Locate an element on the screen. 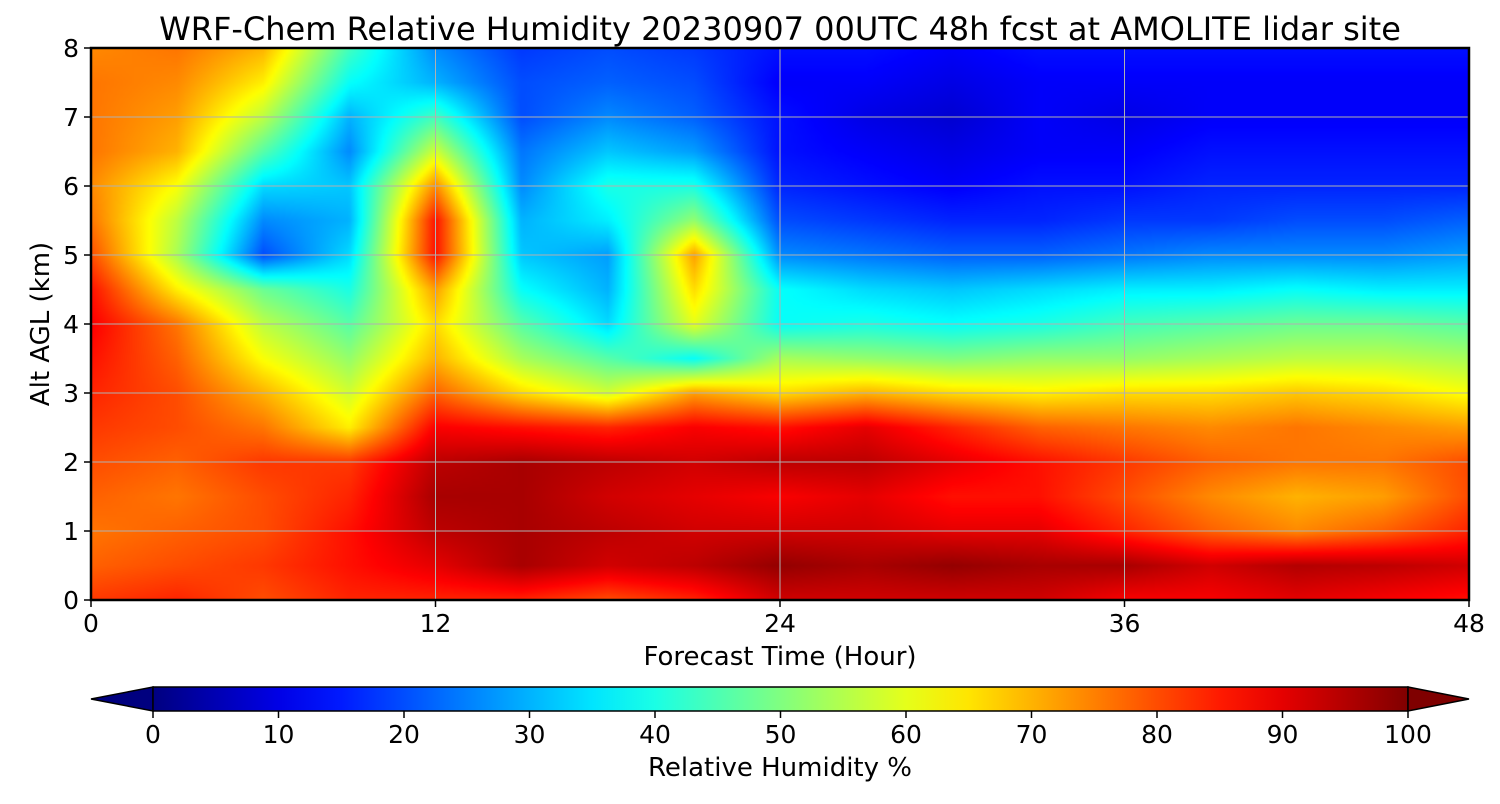 The image size is (1500, 804). y-tick-label: 2 is located at coordinates (71, 462).